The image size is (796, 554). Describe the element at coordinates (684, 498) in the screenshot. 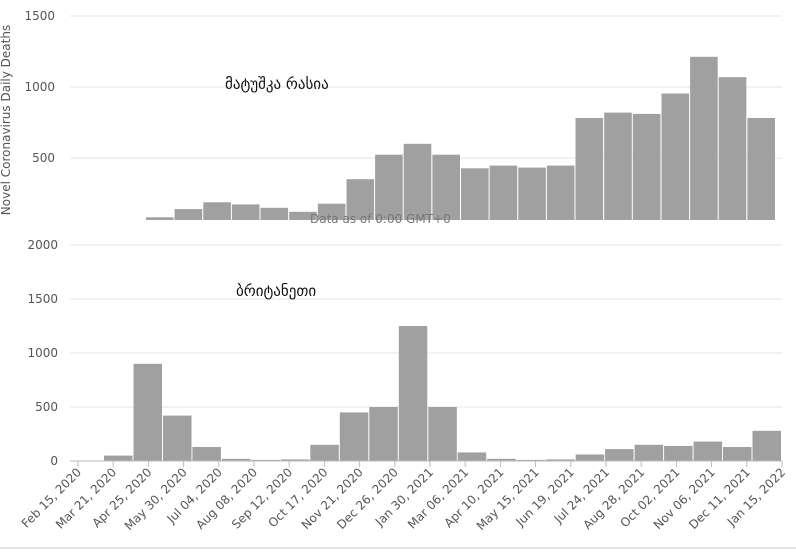

I see `x-tick-label: Nov 06, 2021` at that location.